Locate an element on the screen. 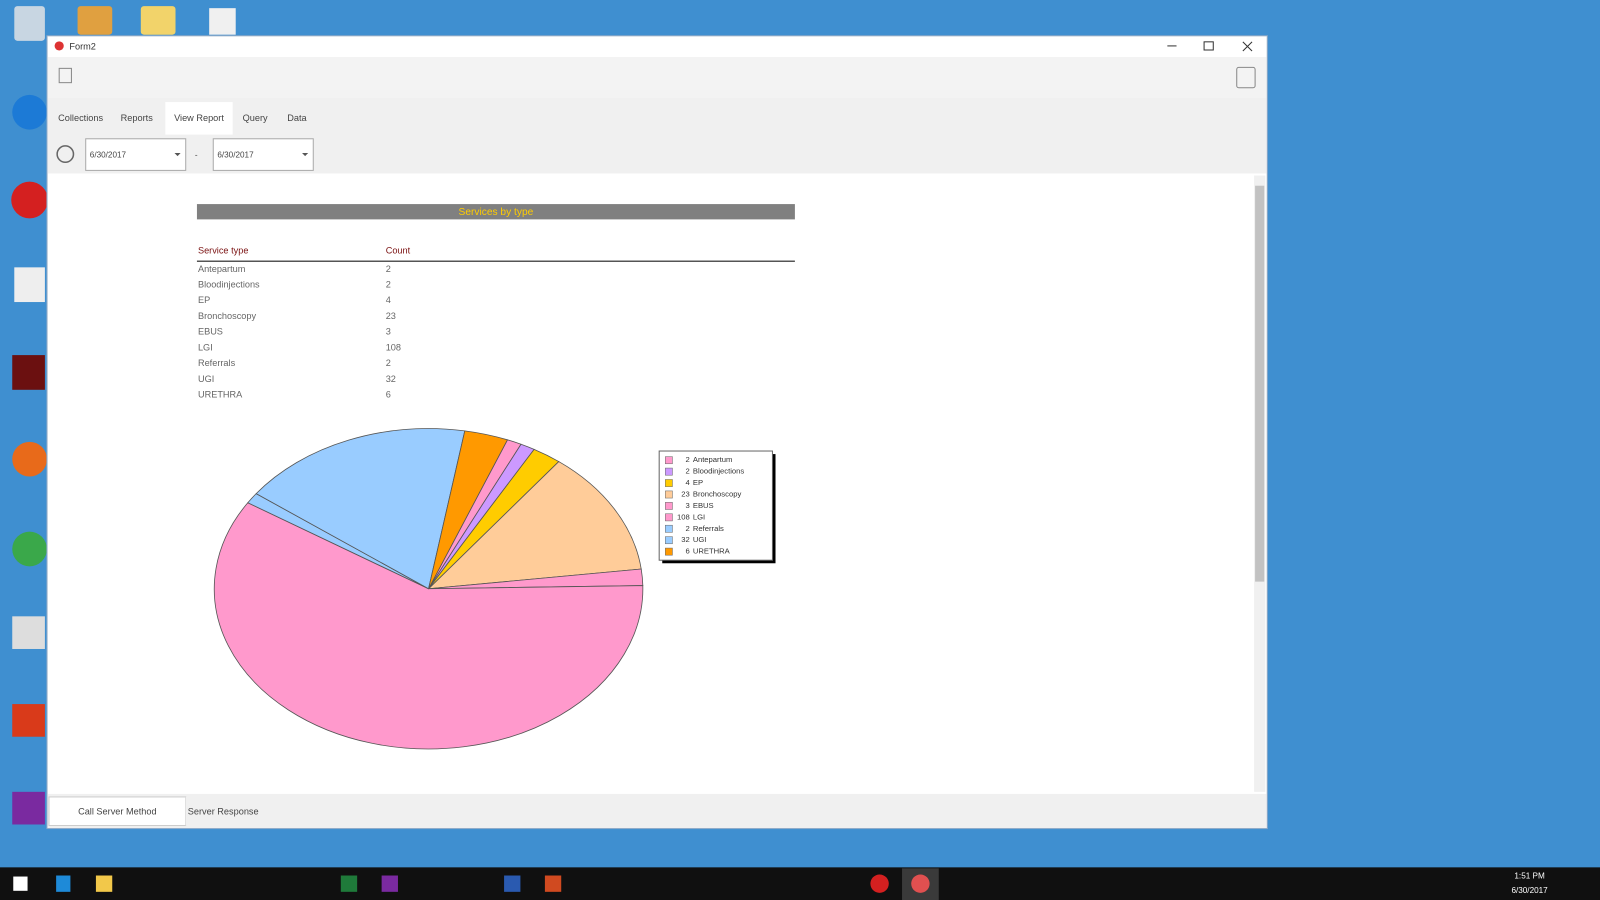 The height and width of the screenshot is (900, 1600). legend-label: EBUS is located at coordinates (703, 505).